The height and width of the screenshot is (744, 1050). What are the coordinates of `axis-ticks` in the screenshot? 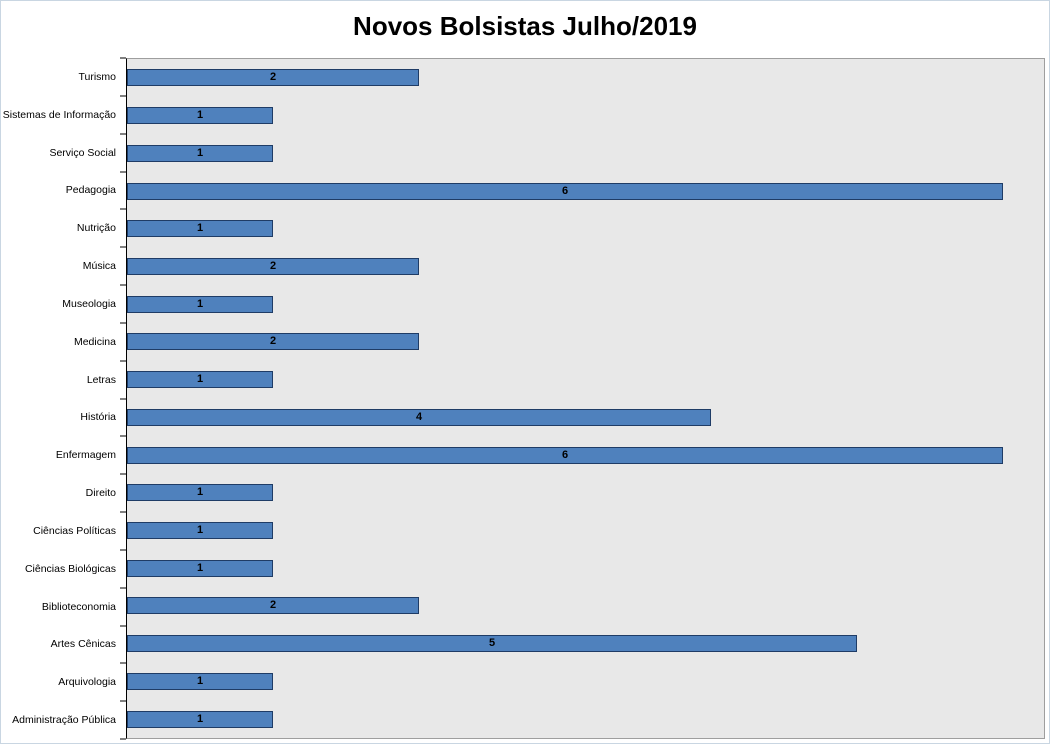 It's located at (123, 398).